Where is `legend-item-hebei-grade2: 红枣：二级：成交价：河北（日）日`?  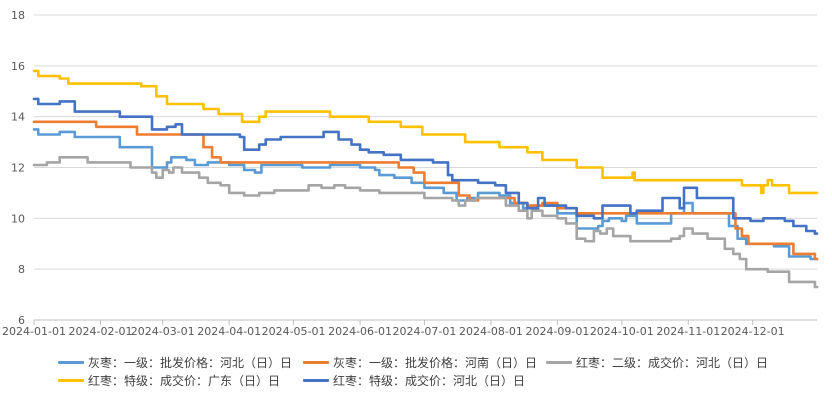 legend-item-hebei-grade2: 红枣：二级：成交价：河北（日）日 is located at coordinates (657, 362).